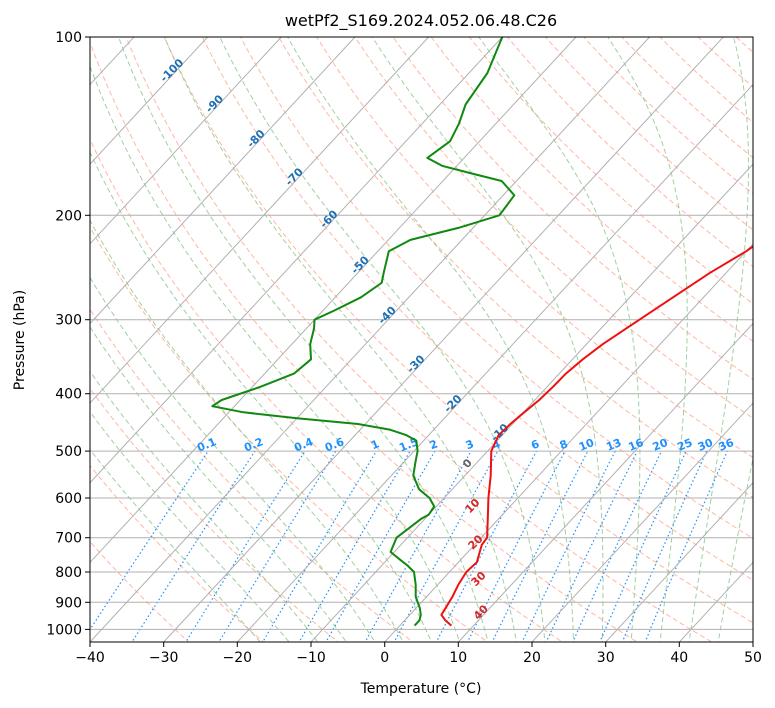  I want to click on x-tick-label: 0, so click(384, 658).